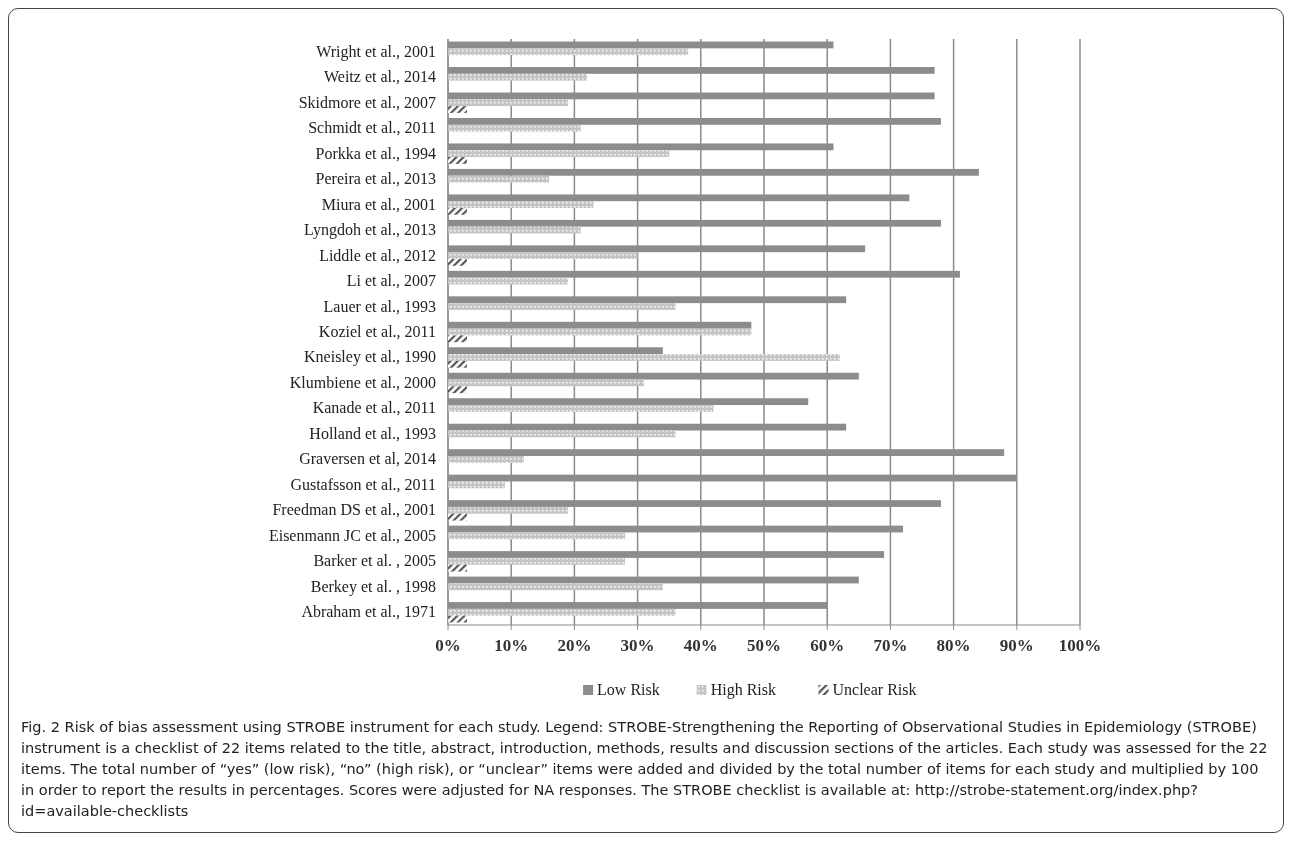 This screenshot has height=845, width=1292. Describe the element at coordinates (367, 459) in the screenshot. I see `y-tick-label: Graversen et al, 2014` at that location.